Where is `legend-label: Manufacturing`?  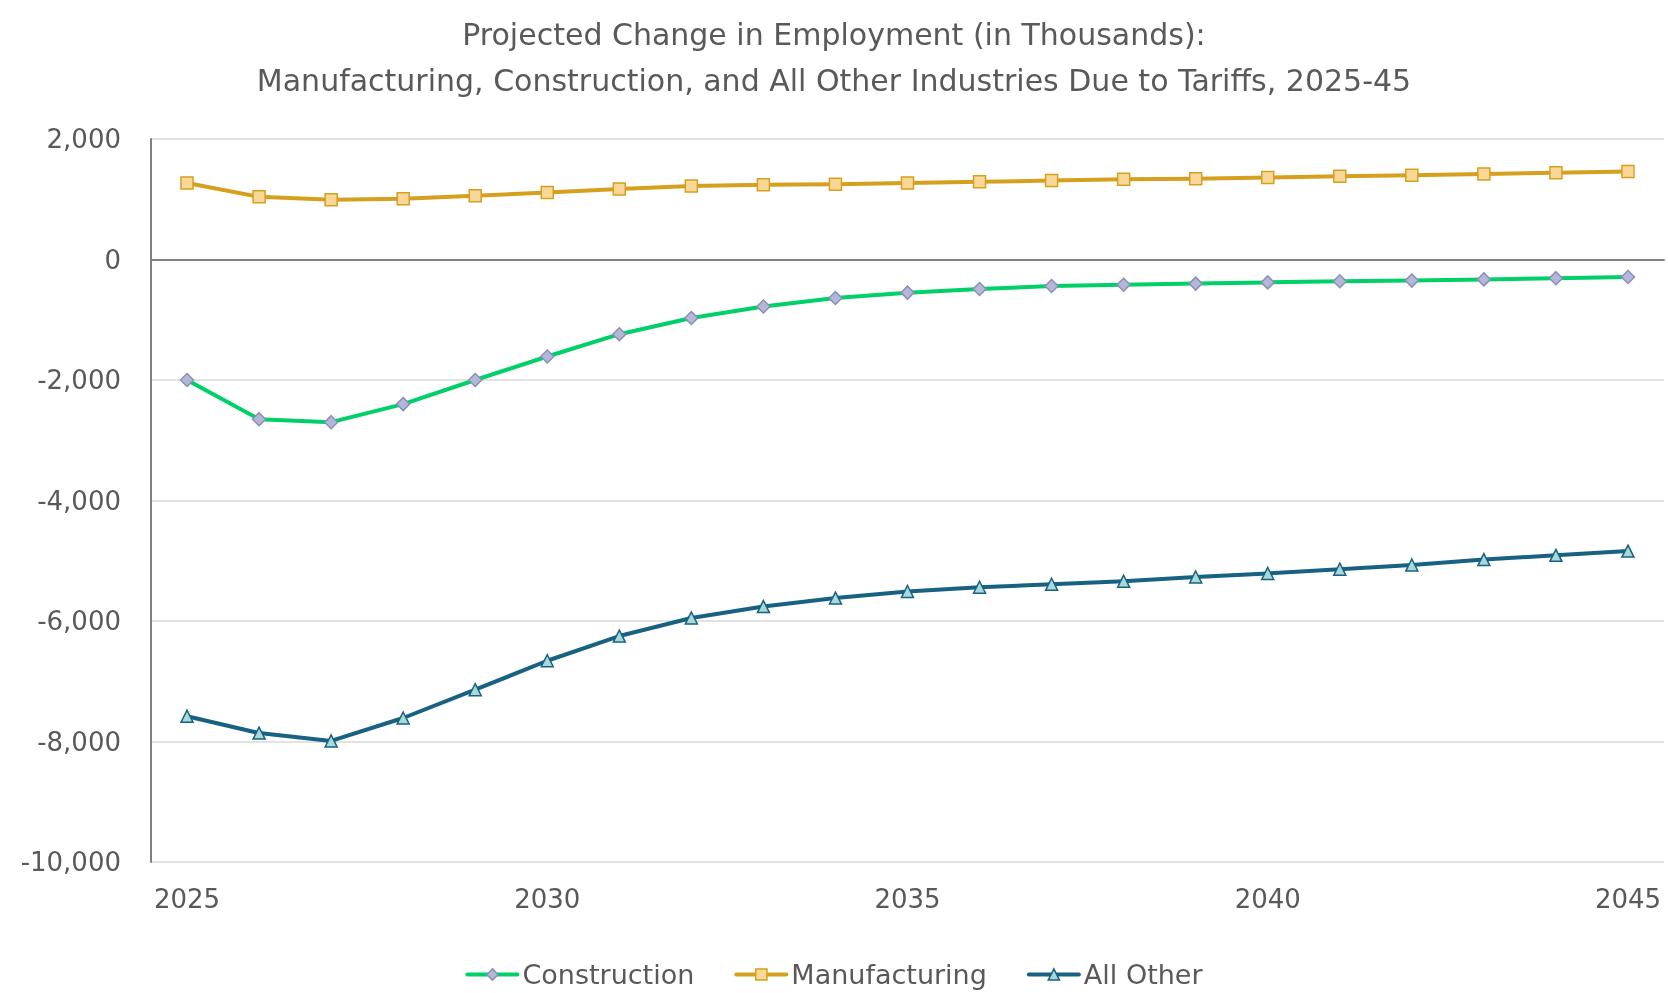 legend-label: Manufacturing is located at coordinates (889, 974).